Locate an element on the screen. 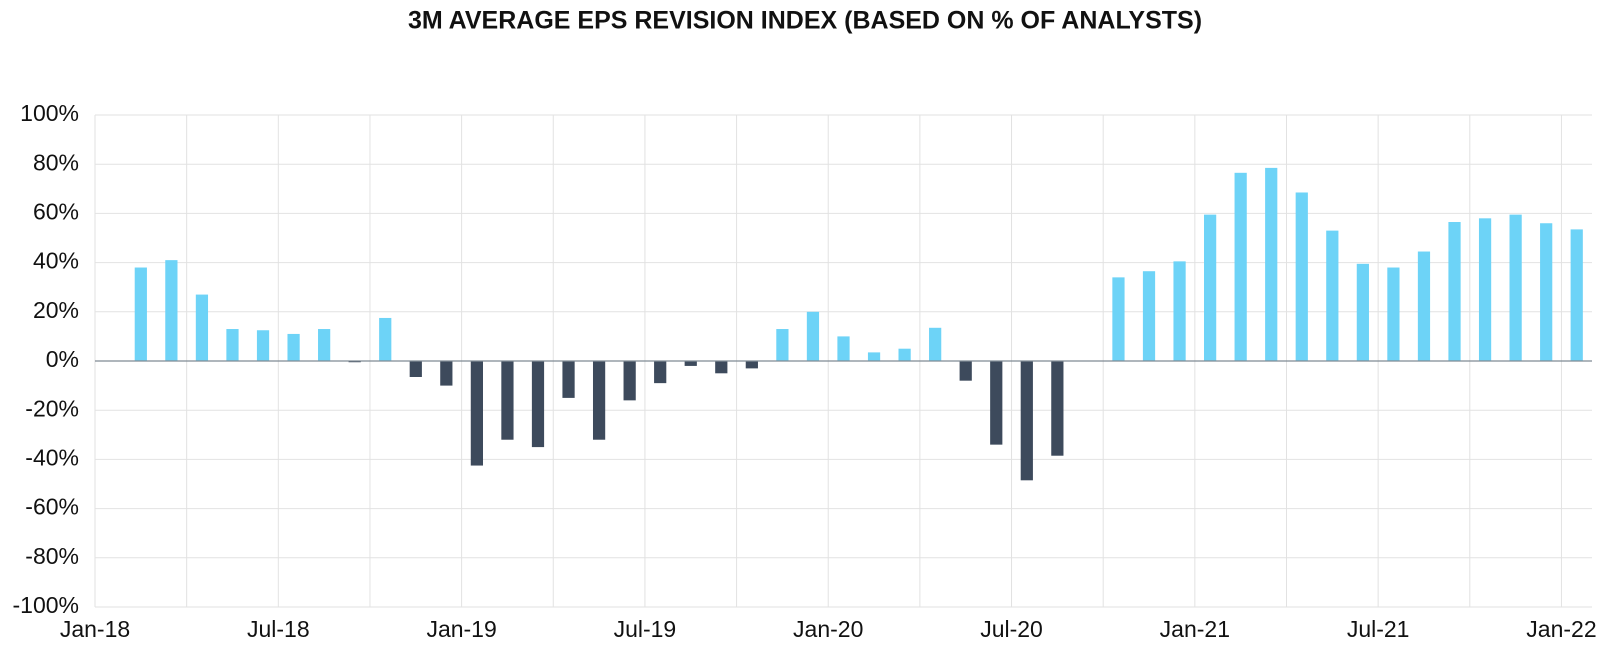 The width and height of the screenshot is (1611, 662). y-tick-label: -60% is located at coordinates (52, 507).